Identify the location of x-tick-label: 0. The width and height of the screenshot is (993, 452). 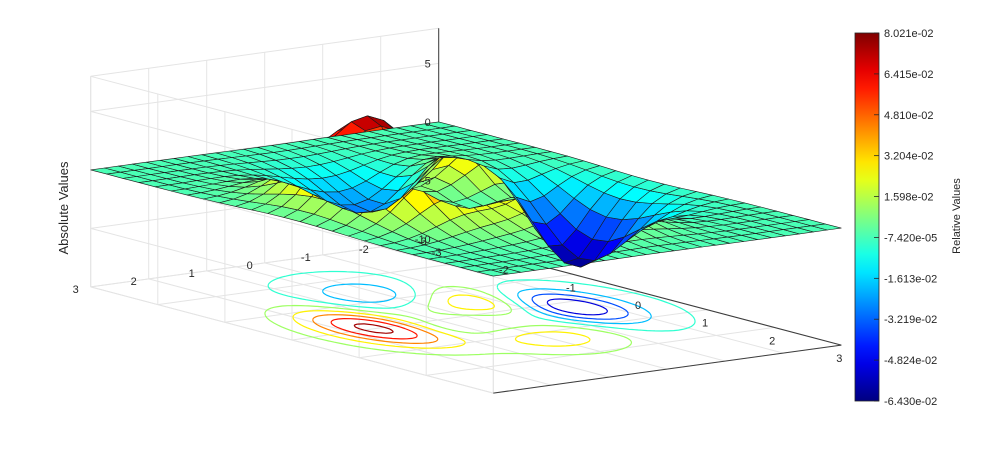
(638, 306).